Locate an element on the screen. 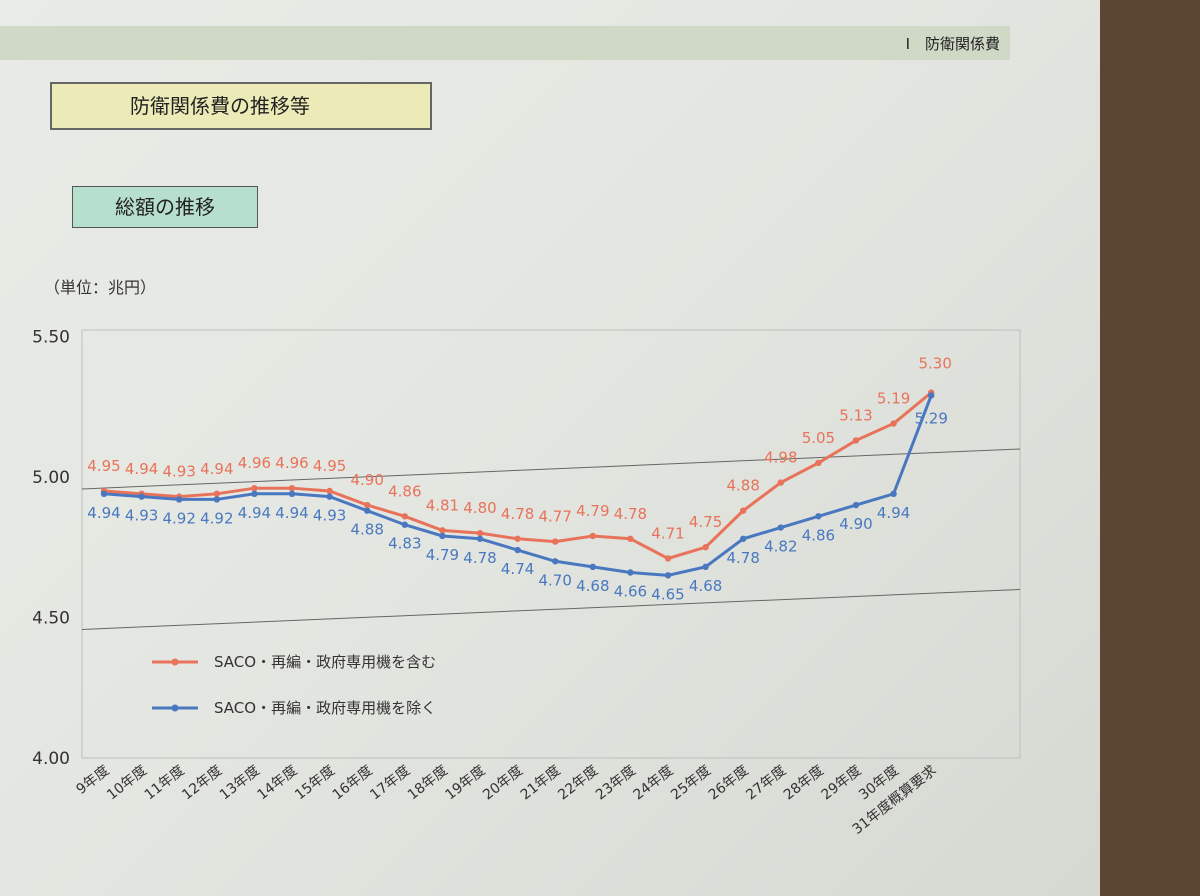  chapter-label: Ⅰ 防衛関係費 is located at coordinates (952, 44).